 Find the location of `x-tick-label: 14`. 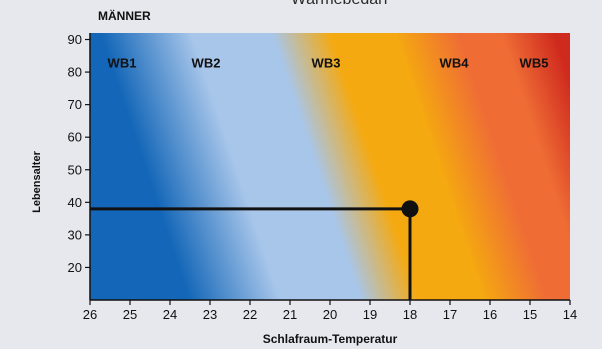

x-tick-label: 14 is located at coordinates (570, 314).